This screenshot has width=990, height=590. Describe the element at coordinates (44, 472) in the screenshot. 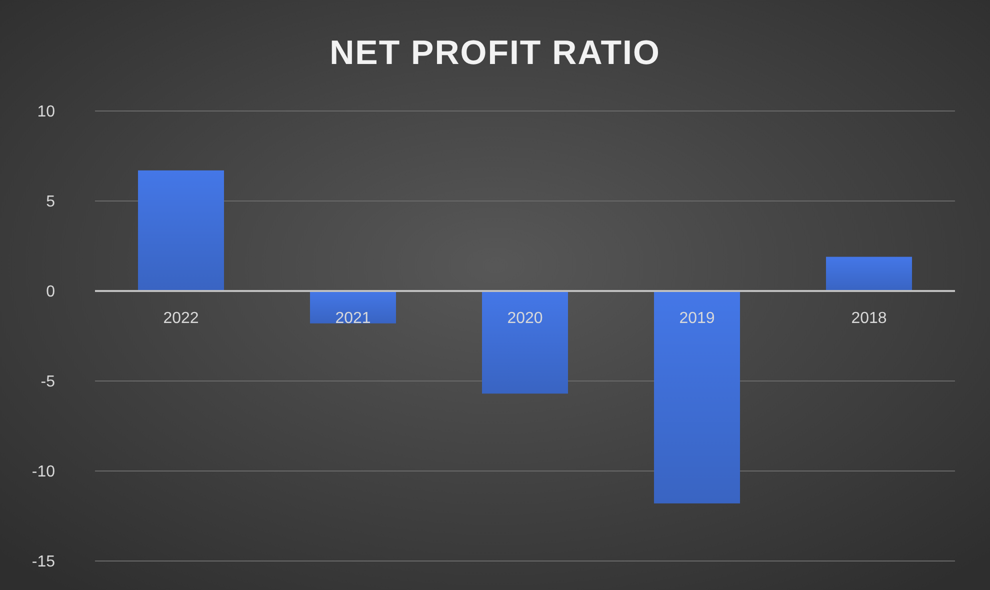

I see `y-tick-label: -10` at that location.